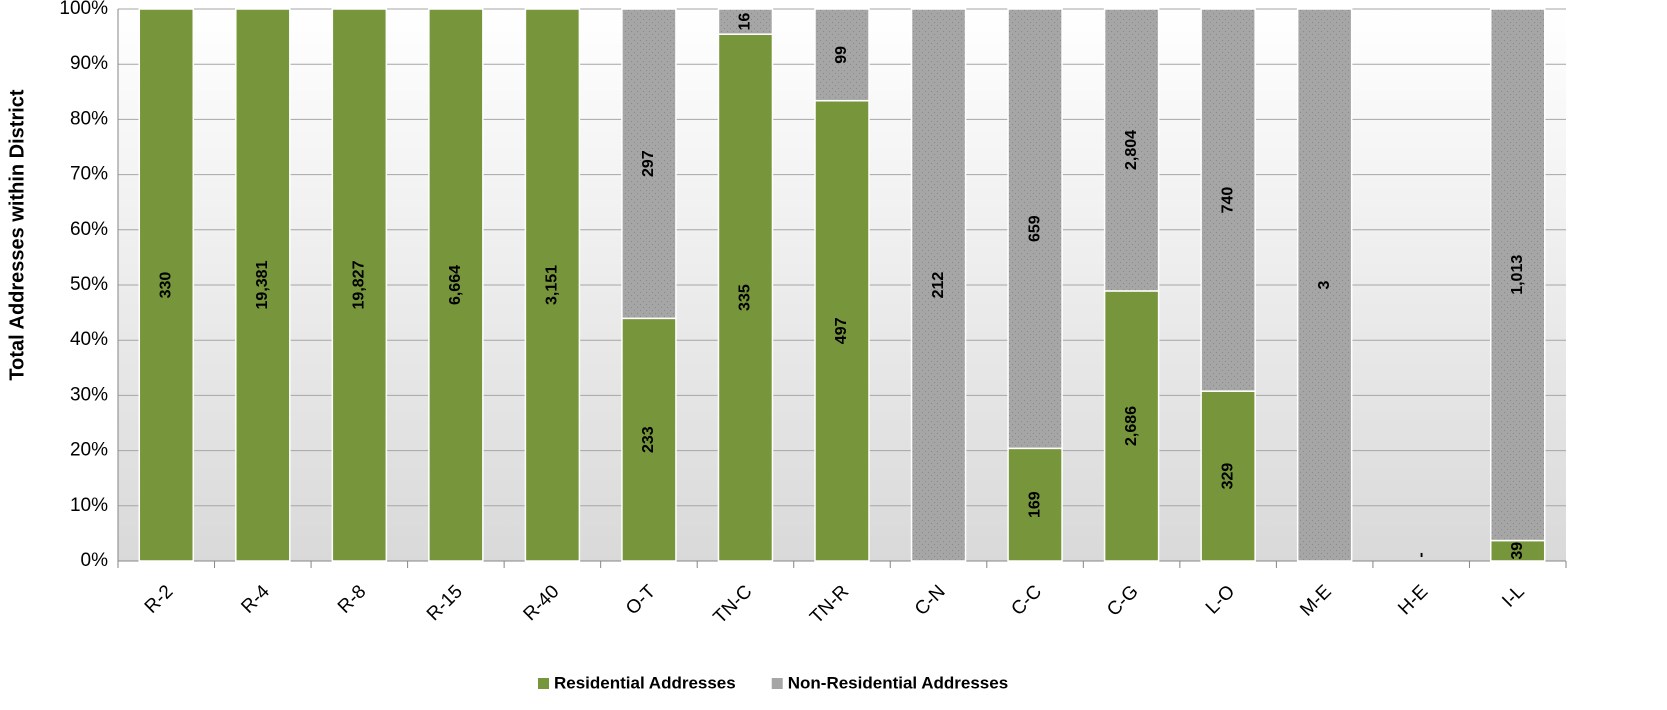 The image size is (1667, 710). Describe the element at coordinates (1122, 600) in the screenshot. I see `x-tick-label: C-G` at that location.